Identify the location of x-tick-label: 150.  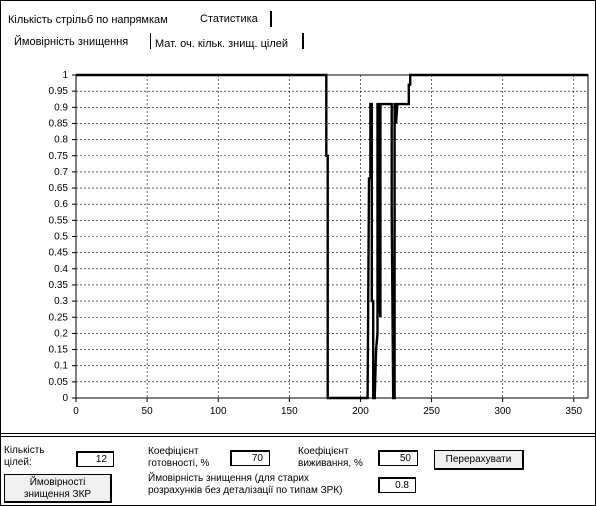
(289, 411).